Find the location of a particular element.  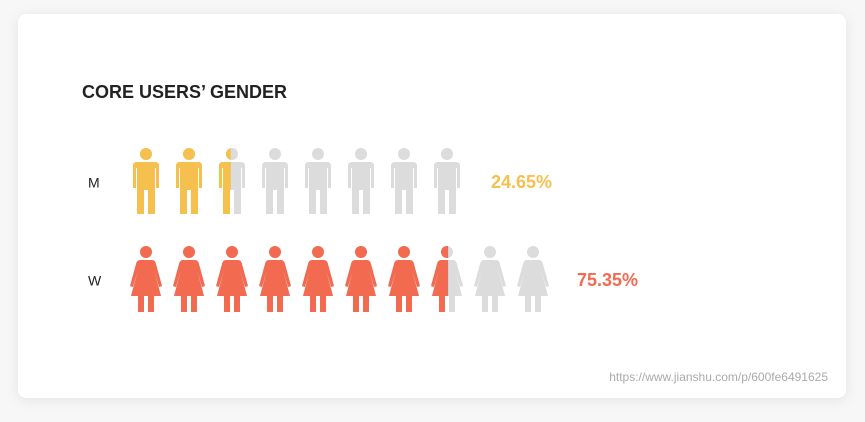

value-label: 75.35% is located at coordinates (607, 280).